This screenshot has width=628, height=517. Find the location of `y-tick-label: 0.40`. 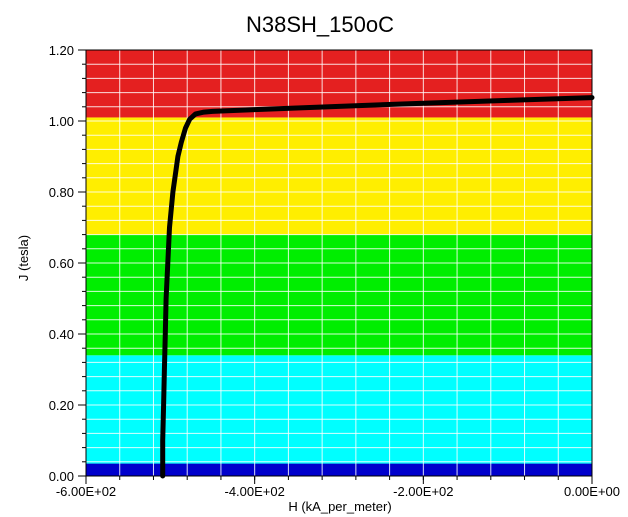

y-tick-label: 0.40 is located at coordinates (61, 334).